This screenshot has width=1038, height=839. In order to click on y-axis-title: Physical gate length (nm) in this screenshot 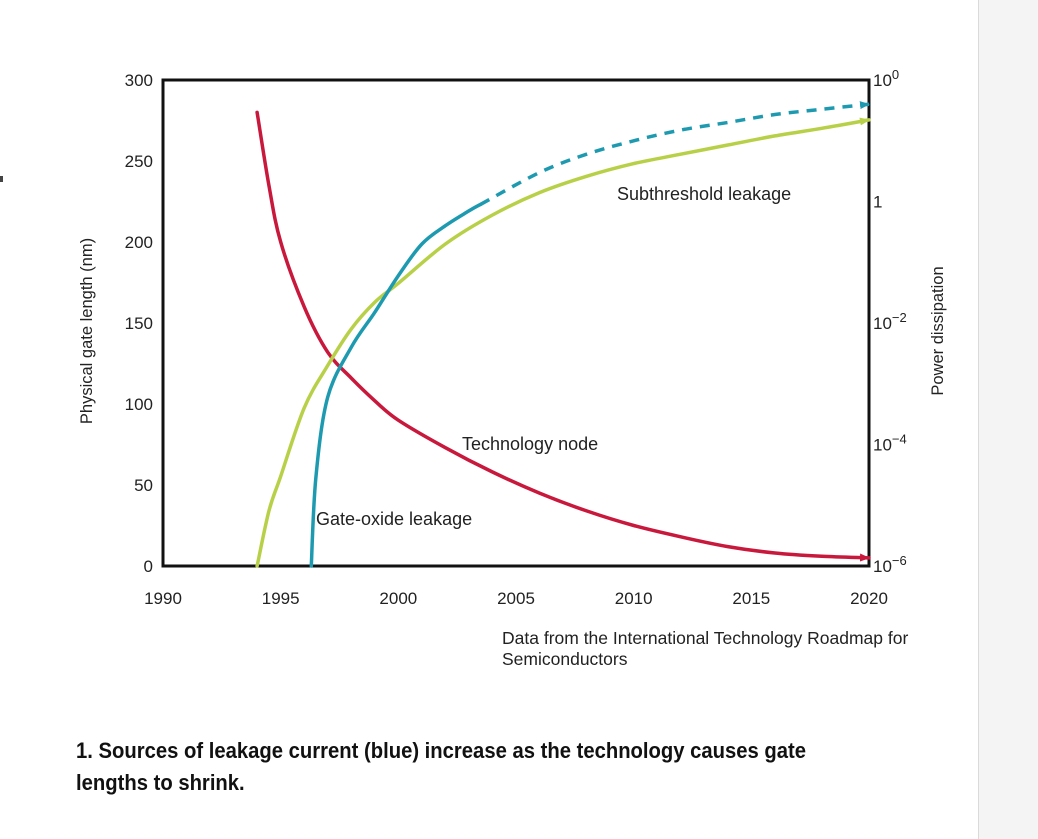, I will do `click(87, 331)`.